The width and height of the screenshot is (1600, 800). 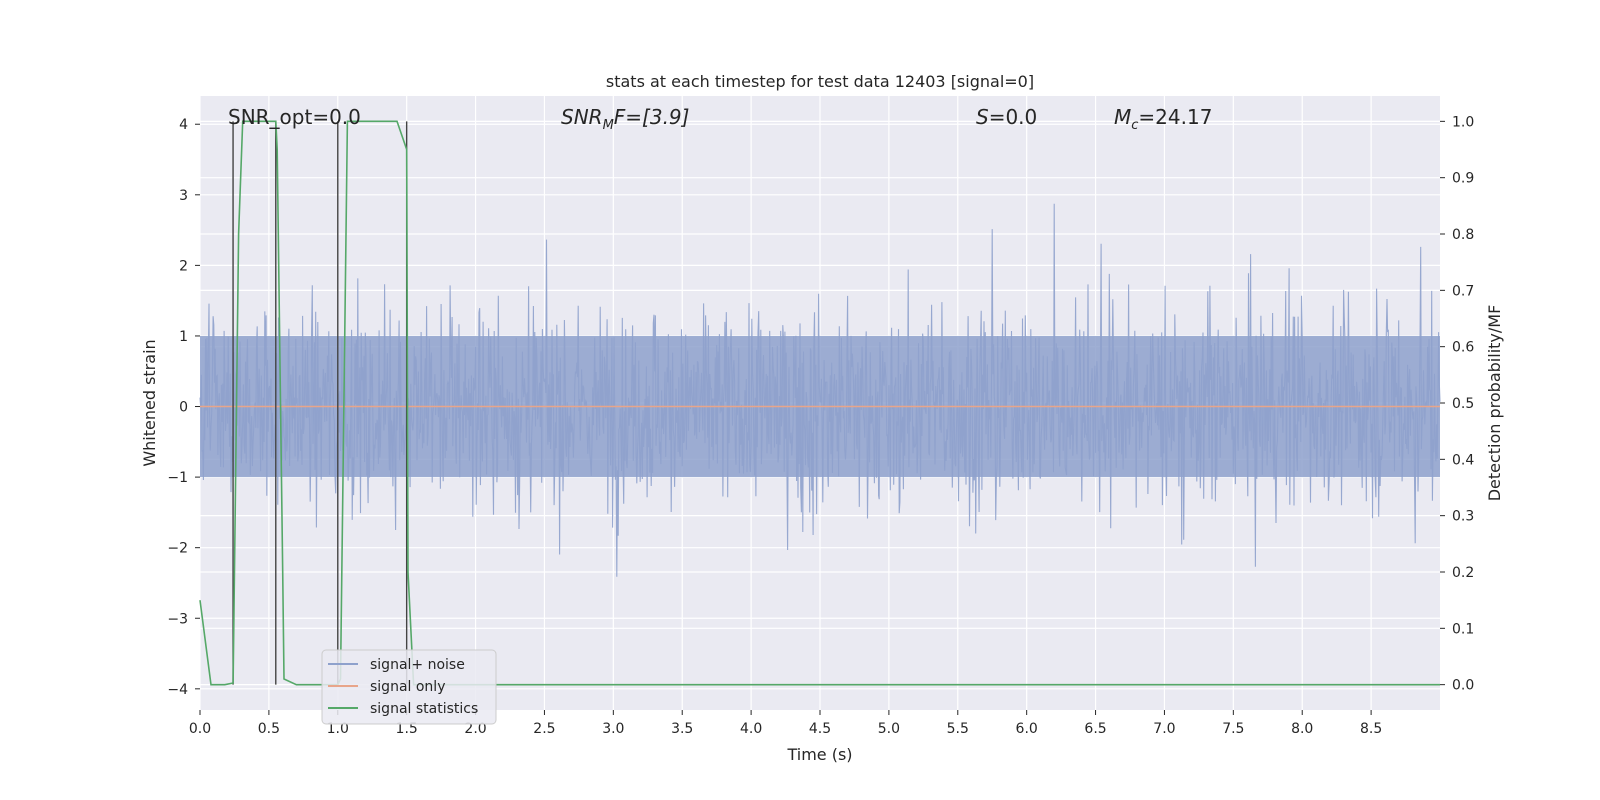 What do you see at coordinates (608, 125) in the screenshot?
I see `snr-mf-sub: M` at bounding box center [608, 125].